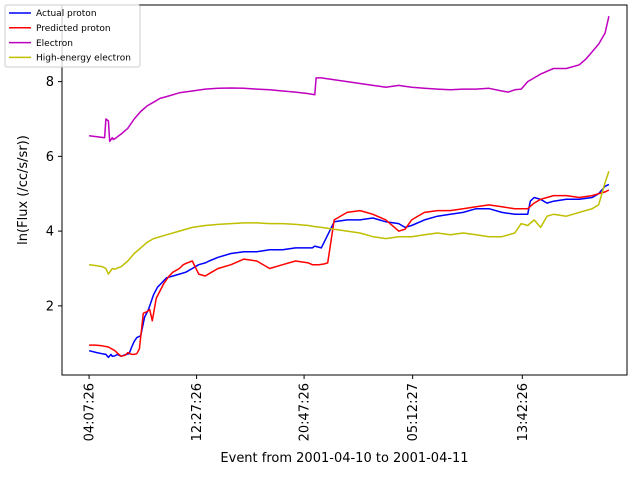 This screenshot has height=480, width=640. What do you see at coordinates (90, 412) in the screenshot?
I see `x-tick-label: 04:07:26` at bounding box center [90, 412].